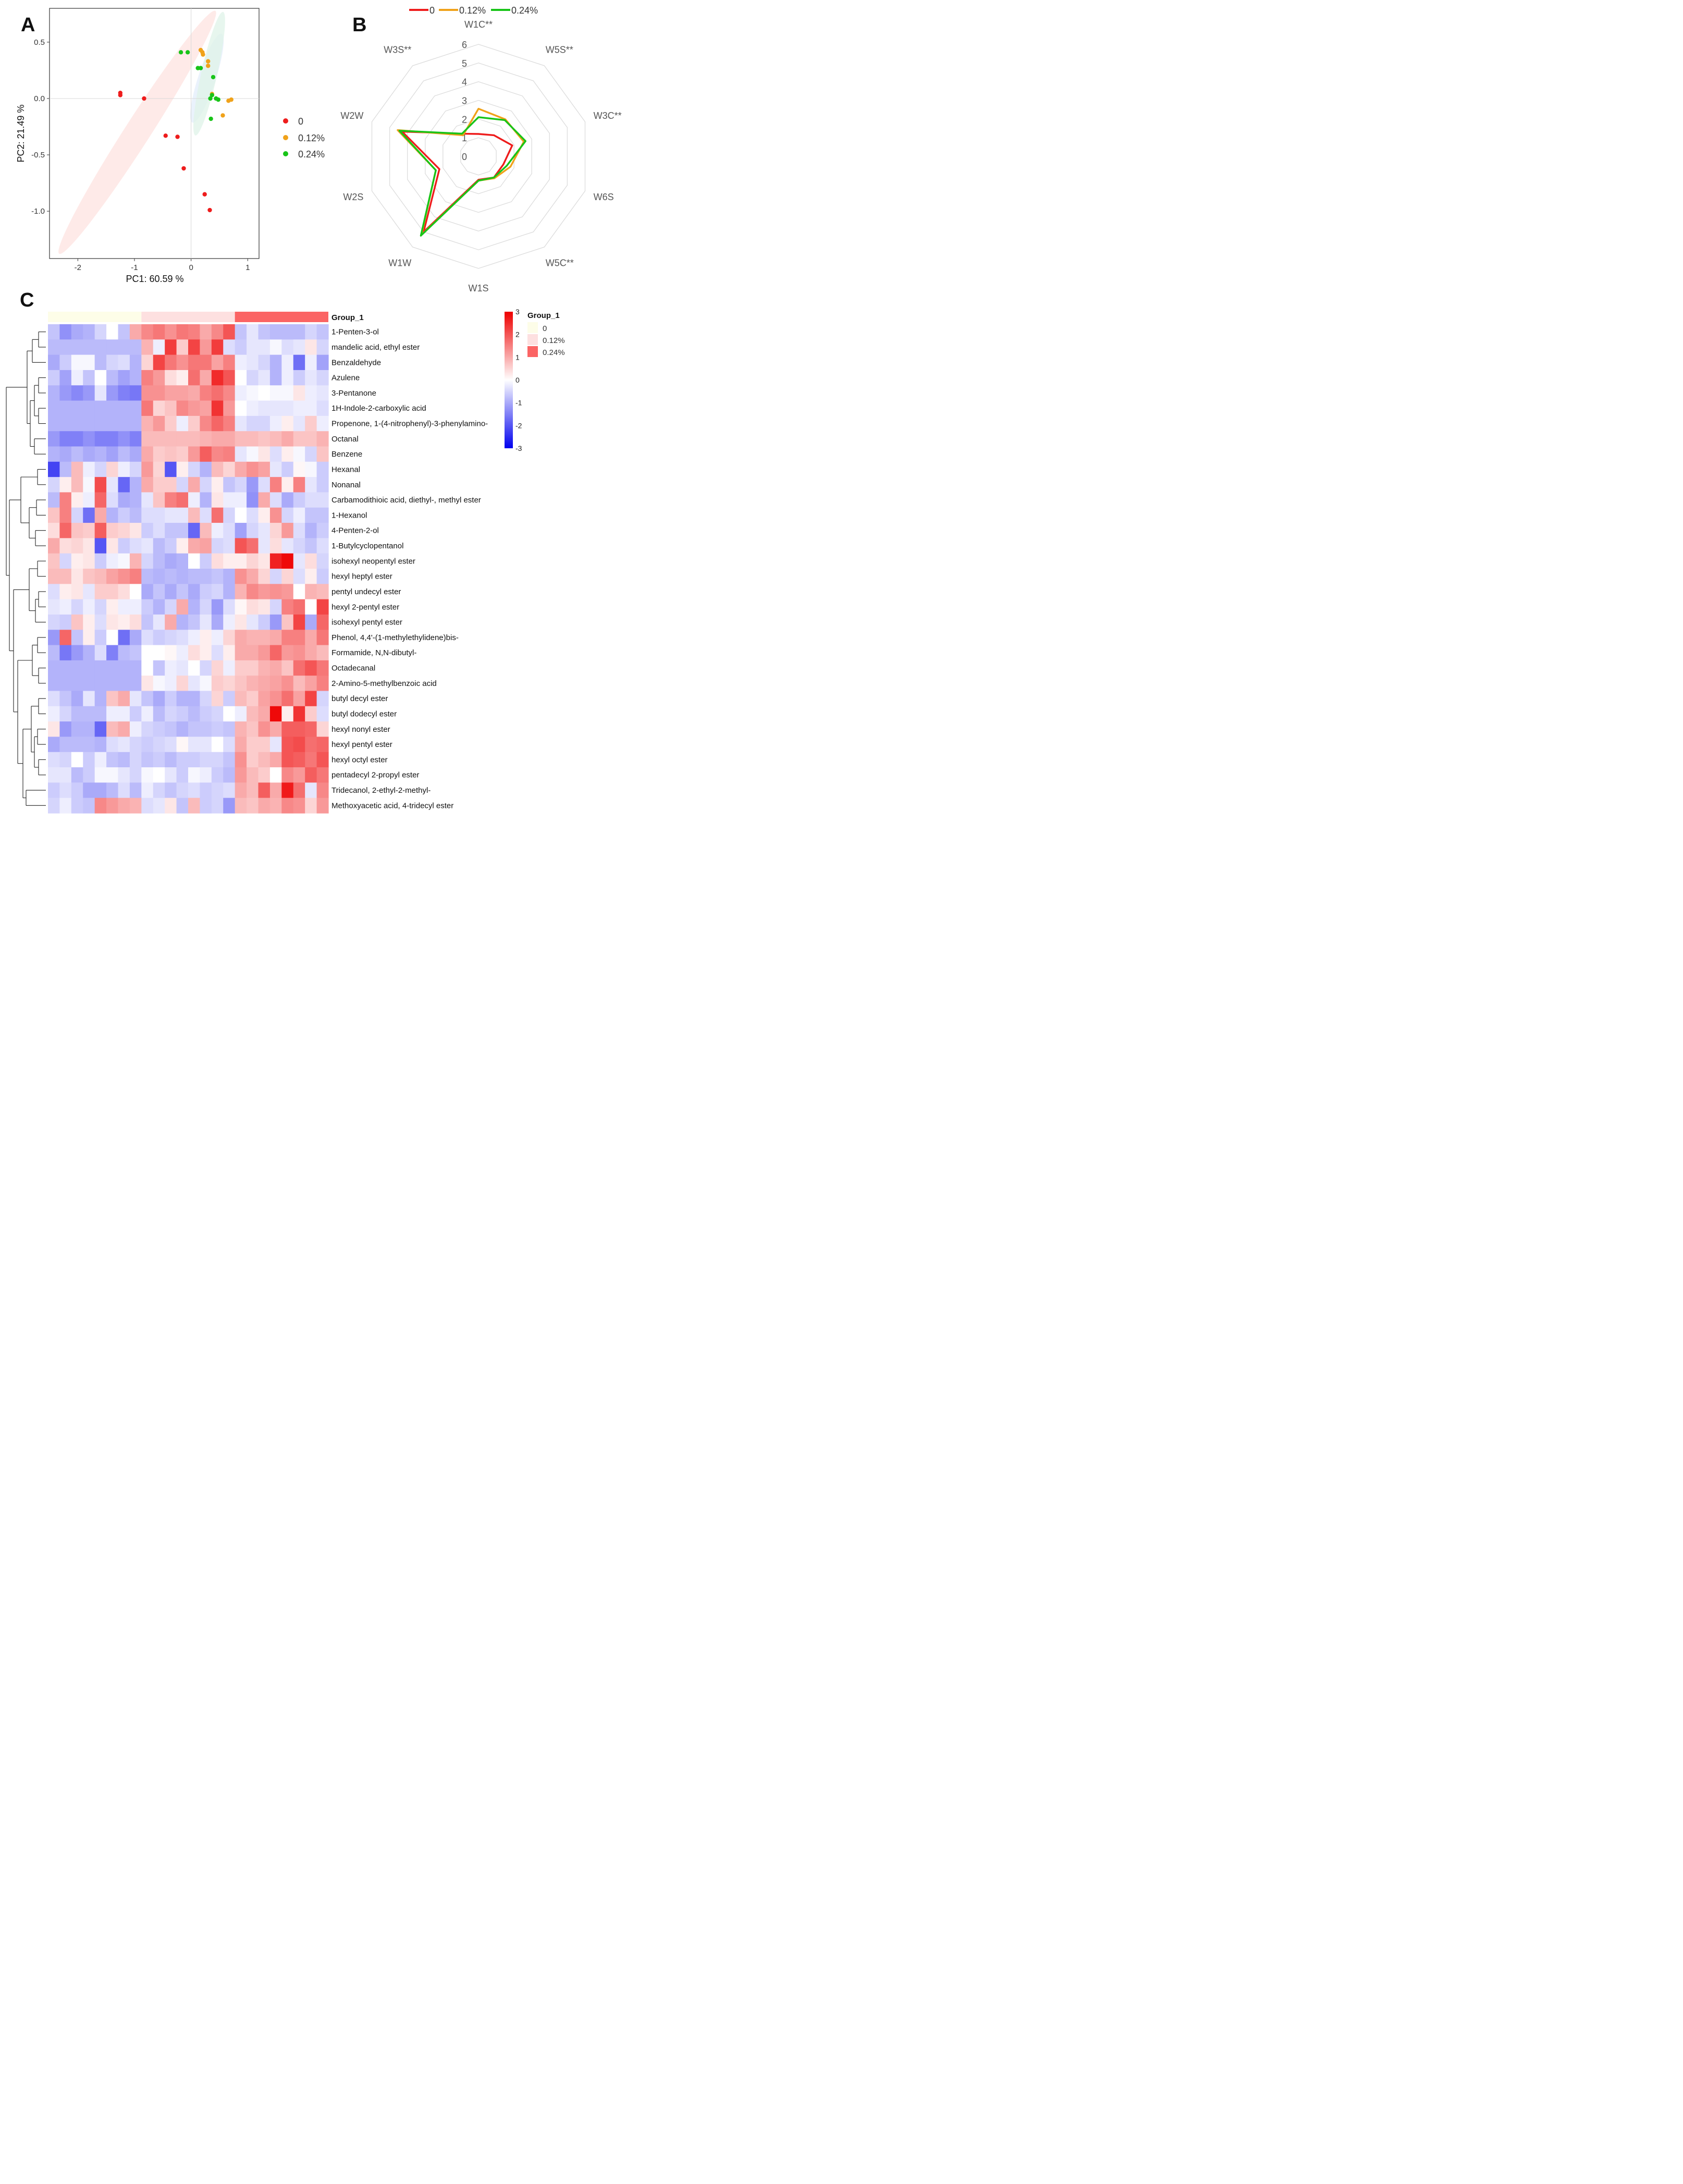 This screenshot has height=2184, width=1683. What do you see at coordinates (373, 561) in the screenshot?
I see `heatmap-row-label: isohexyl neopentyl ester` at bounding box center [373, 561].